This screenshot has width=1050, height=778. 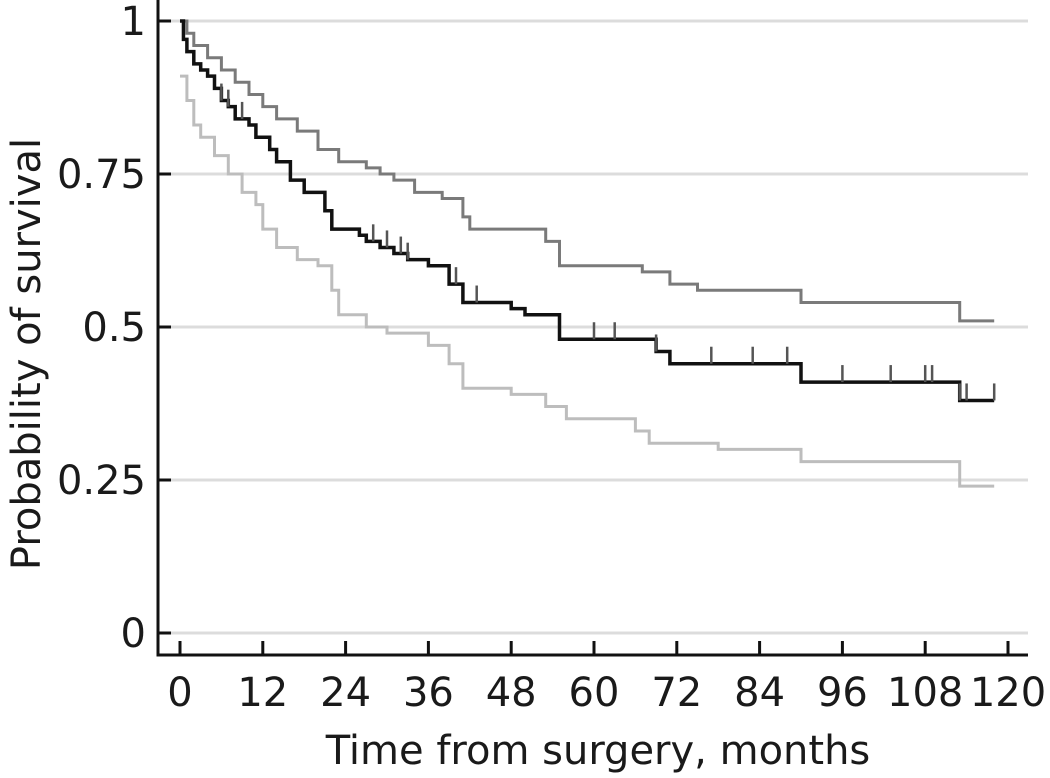 What do you see at coordinates (759, 693) in the screenshot?
I see `x-tick-label-7: 84` at bounding box center [759, 693].